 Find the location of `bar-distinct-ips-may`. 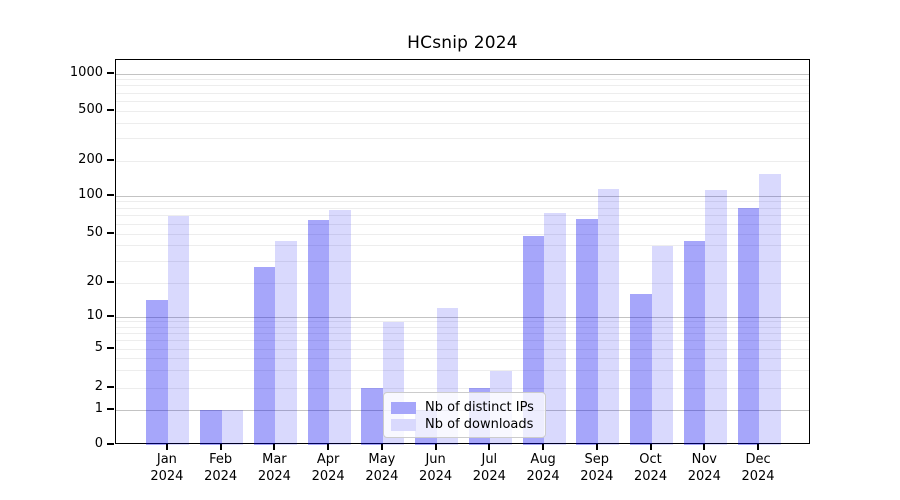

bar-distinct-ips-may is located at coordinates (372, 416).